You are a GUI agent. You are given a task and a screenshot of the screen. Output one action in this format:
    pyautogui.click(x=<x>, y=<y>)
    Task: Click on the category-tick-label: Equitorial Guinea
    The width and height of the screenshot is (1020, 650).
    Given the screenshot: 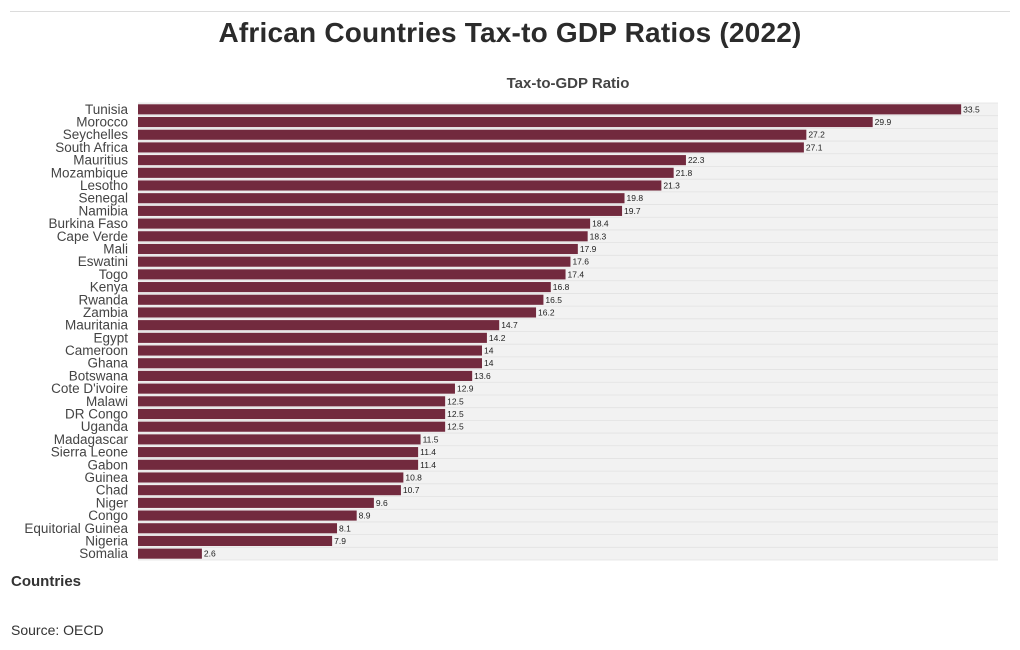 What is the action you would take?
    pyautogui.click(x=76, y=528)
    